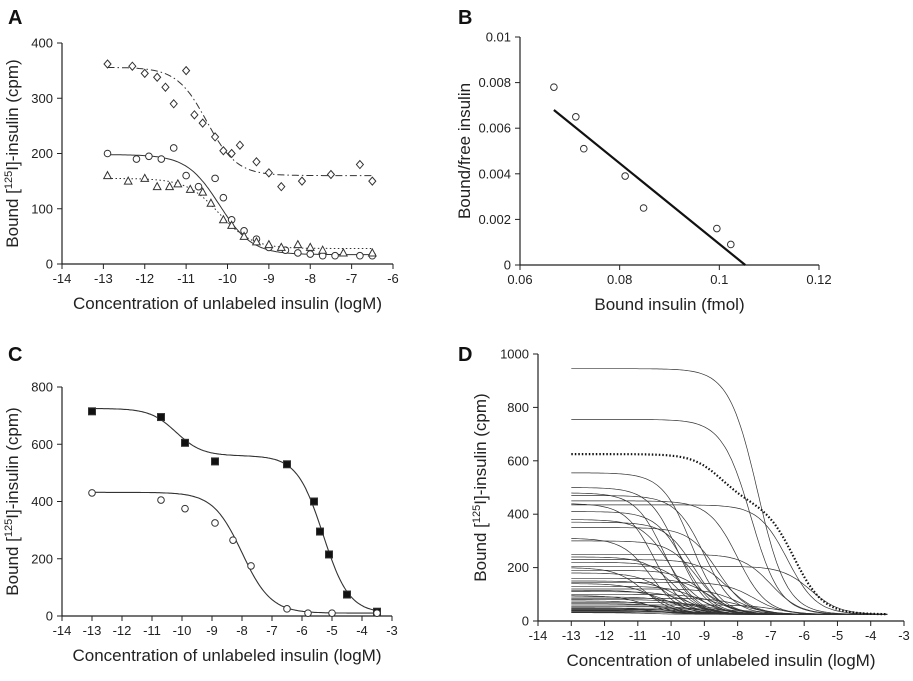 The width and height of the screenshot is (913, 681). Describe the element at coordinates (904, 635) in the screenshot. I see `panel-d-x-tick-label: -3` at that location.